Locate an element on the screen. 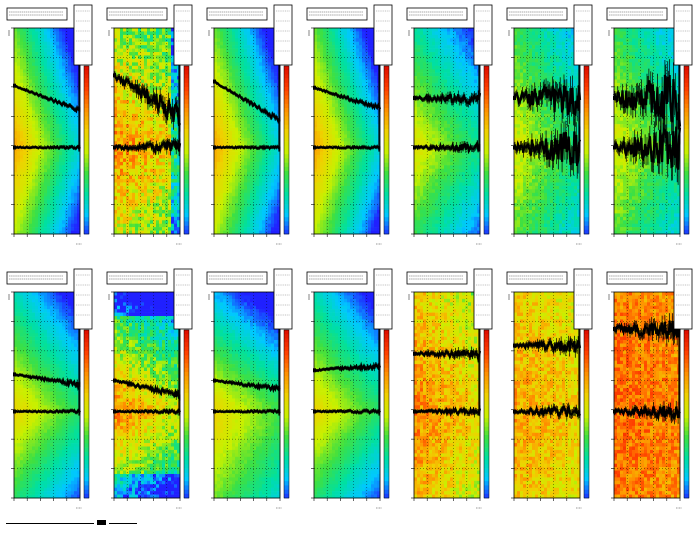 Image resolution: width=700 pixels, height=533 pixels. chart-panel-r2c2 is located at coordinates (149, 388).